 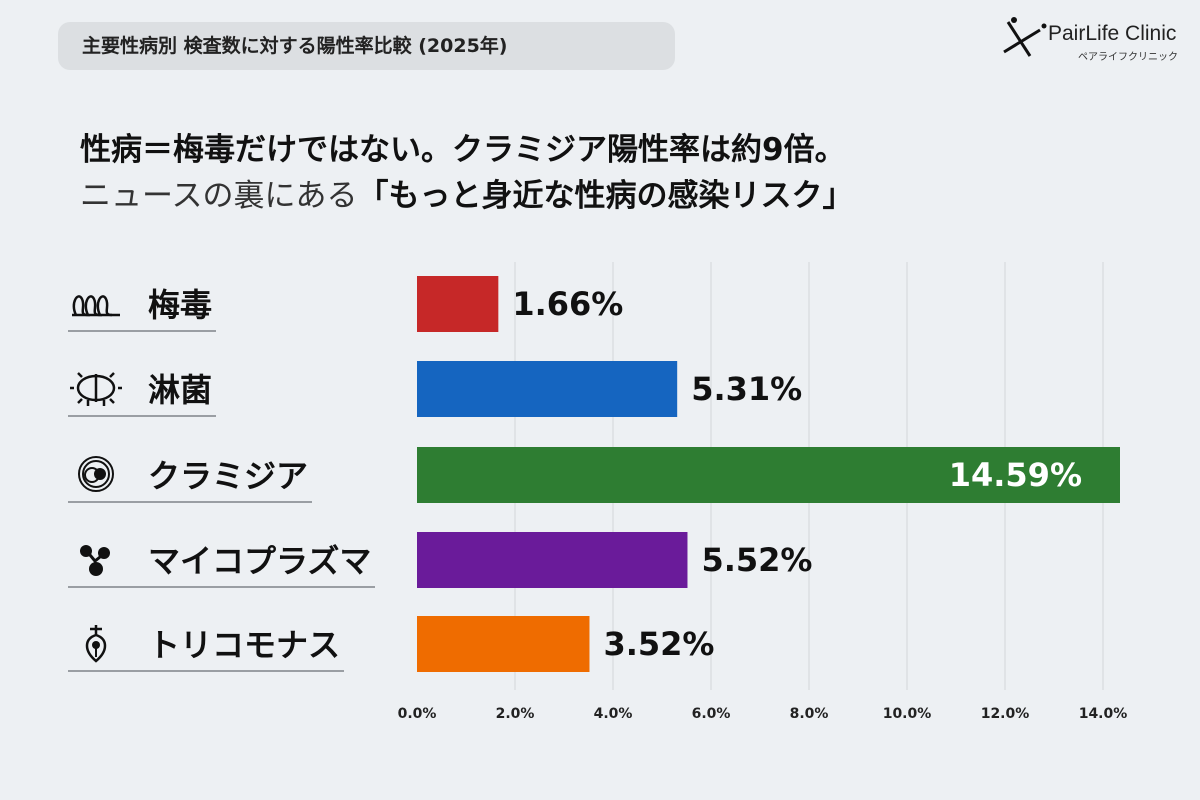 What do you see at coordinates (96, 306) in the screenshot?
I see `spiral-bacteria-icon` at bounding box center [96, 306].